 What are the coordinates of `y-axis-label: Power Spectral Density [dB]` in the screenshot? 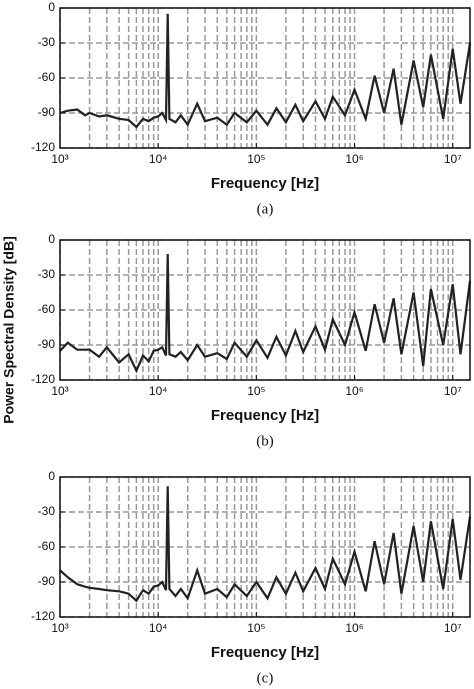 It's located at (9, 330).